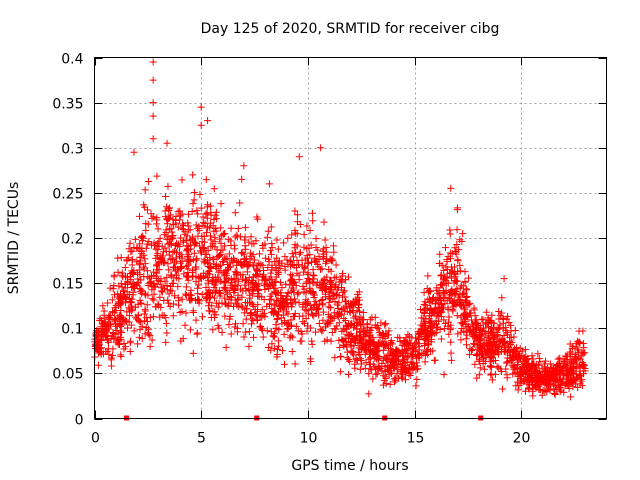  I want to click on y-tick-label: 0.05, so click(67, 375).